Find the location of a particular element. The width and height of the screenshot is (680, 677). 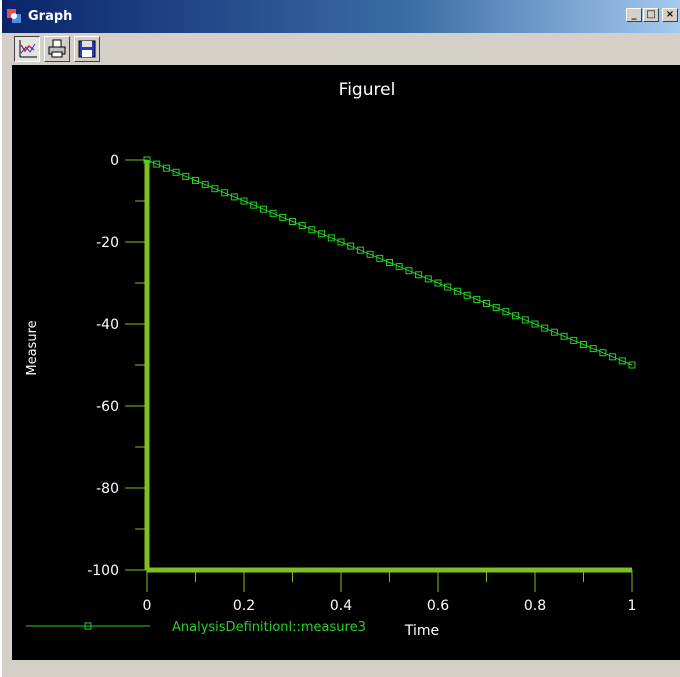

close-button: × is located at coordinates (670, 15).